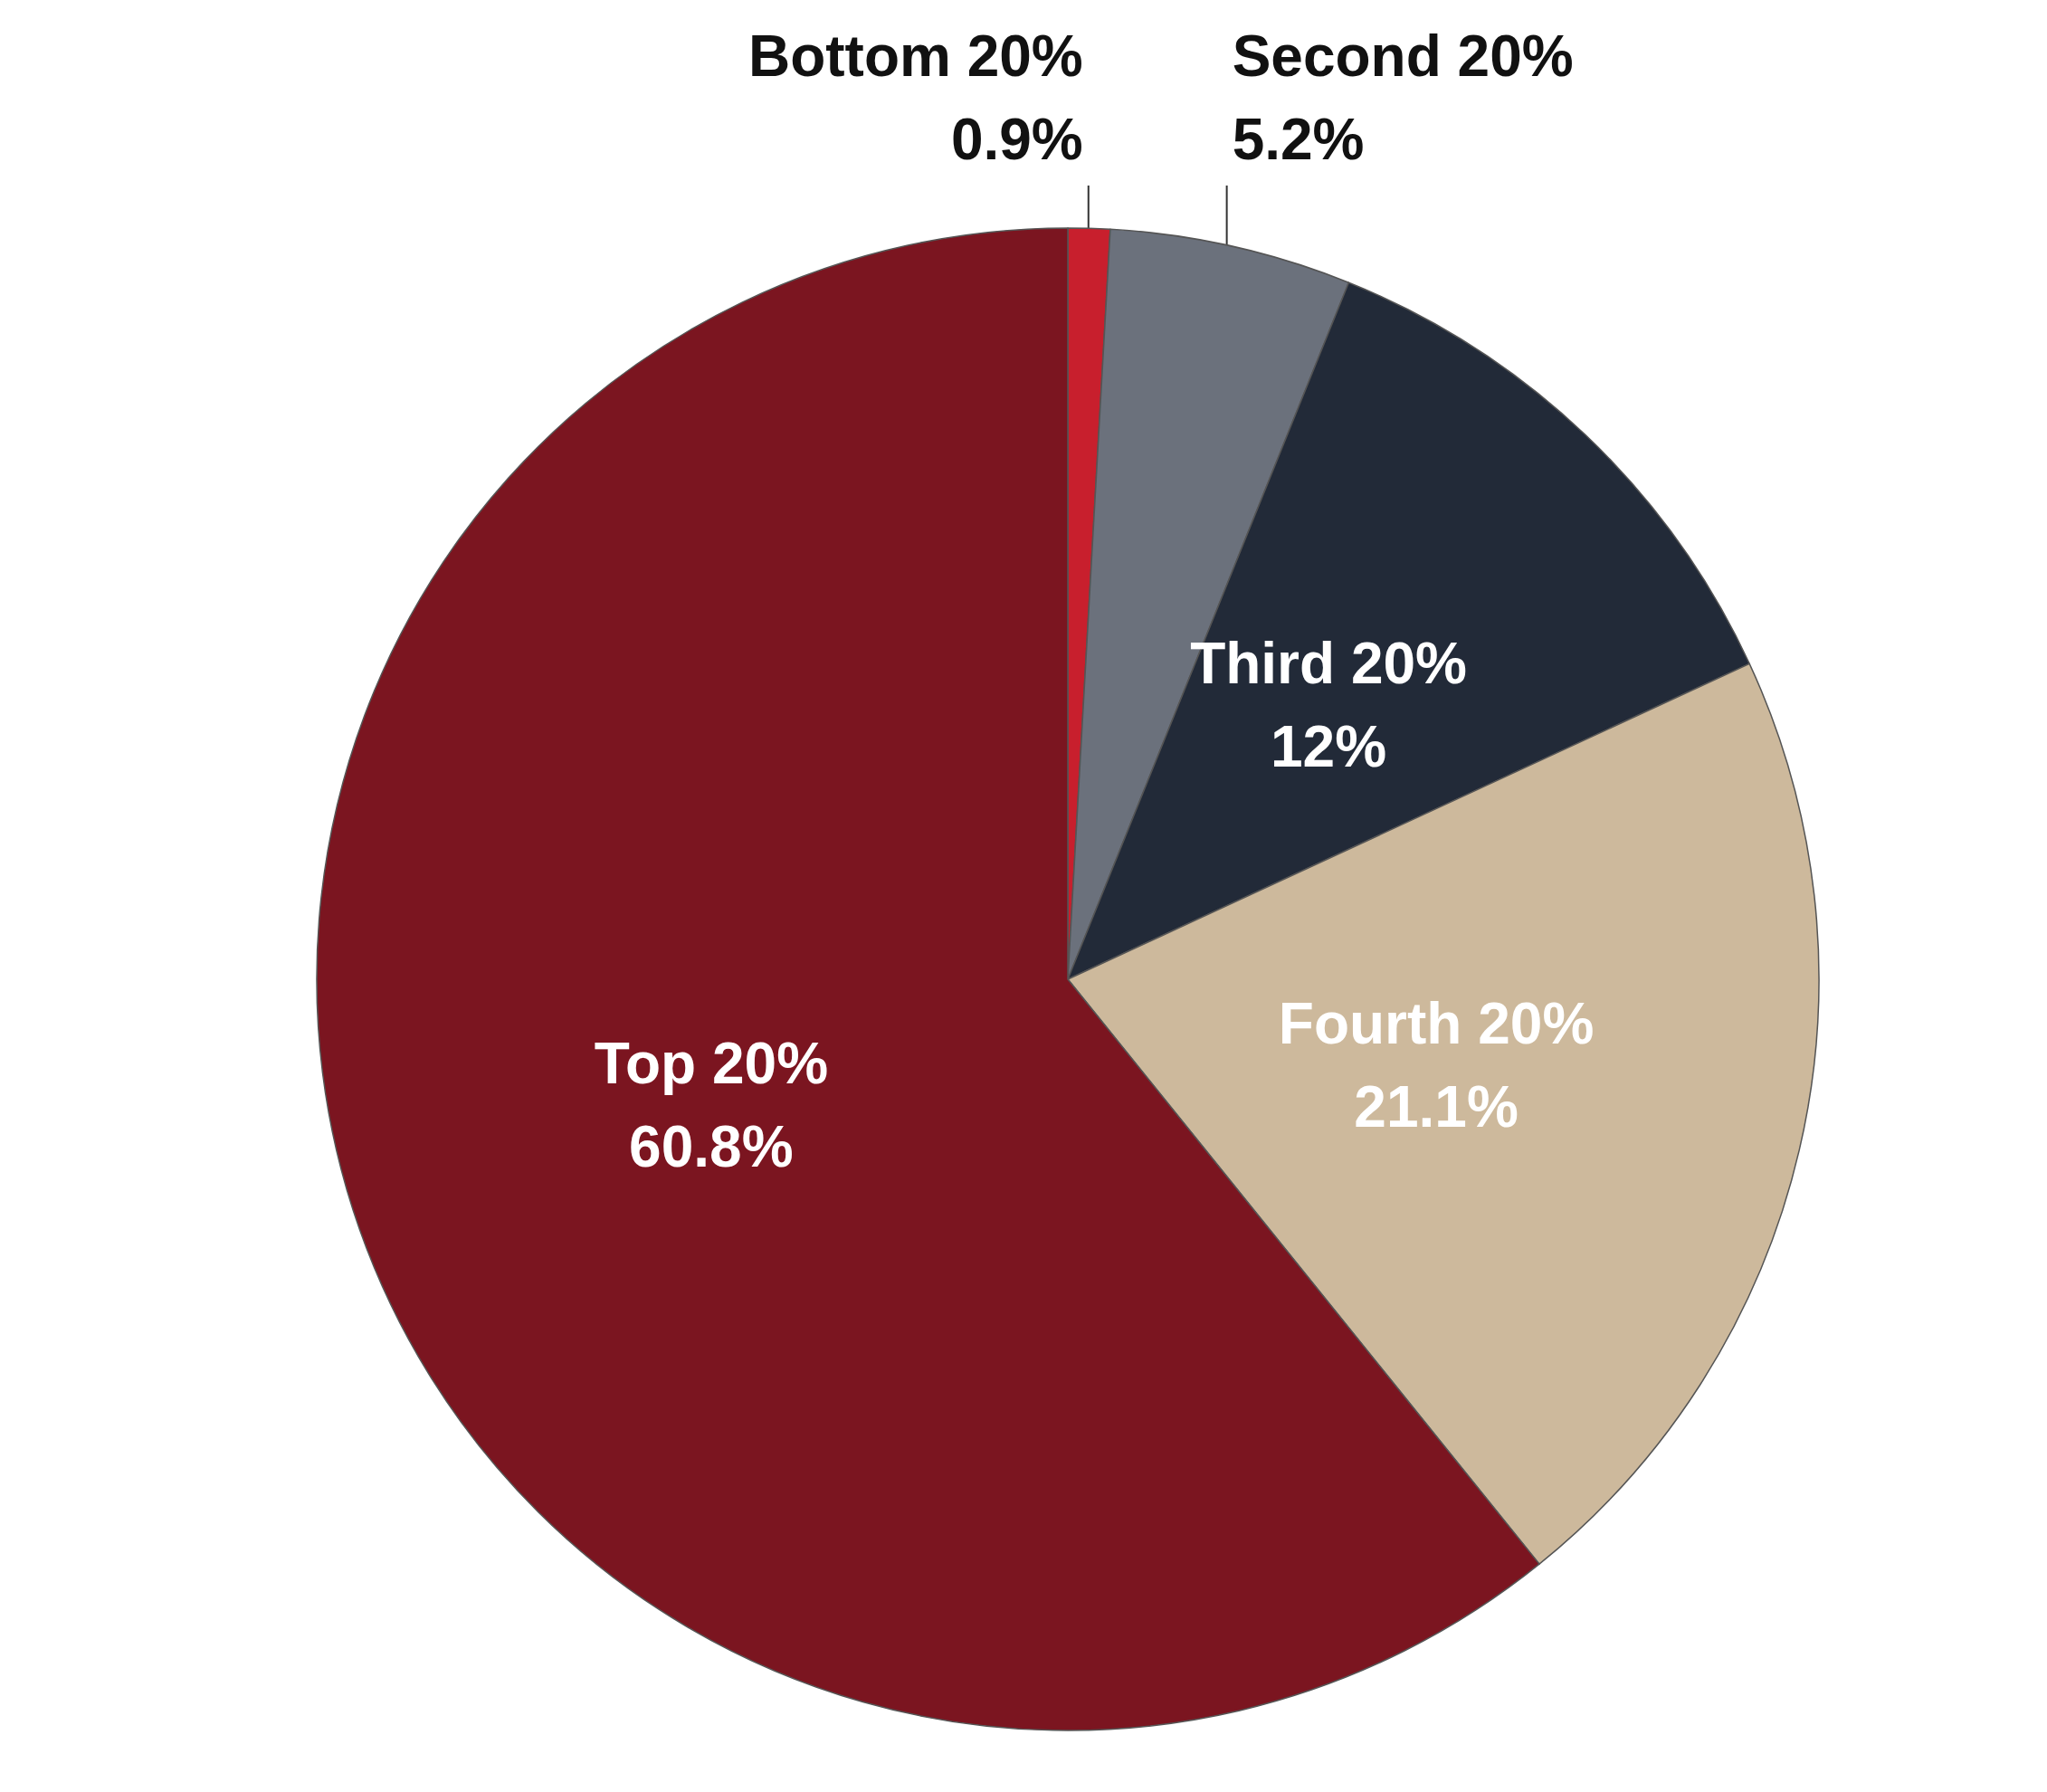 The width and height of the screenshot is (2047, 1792). I want to click on data-label: 5.2%, so click(1298, 139).